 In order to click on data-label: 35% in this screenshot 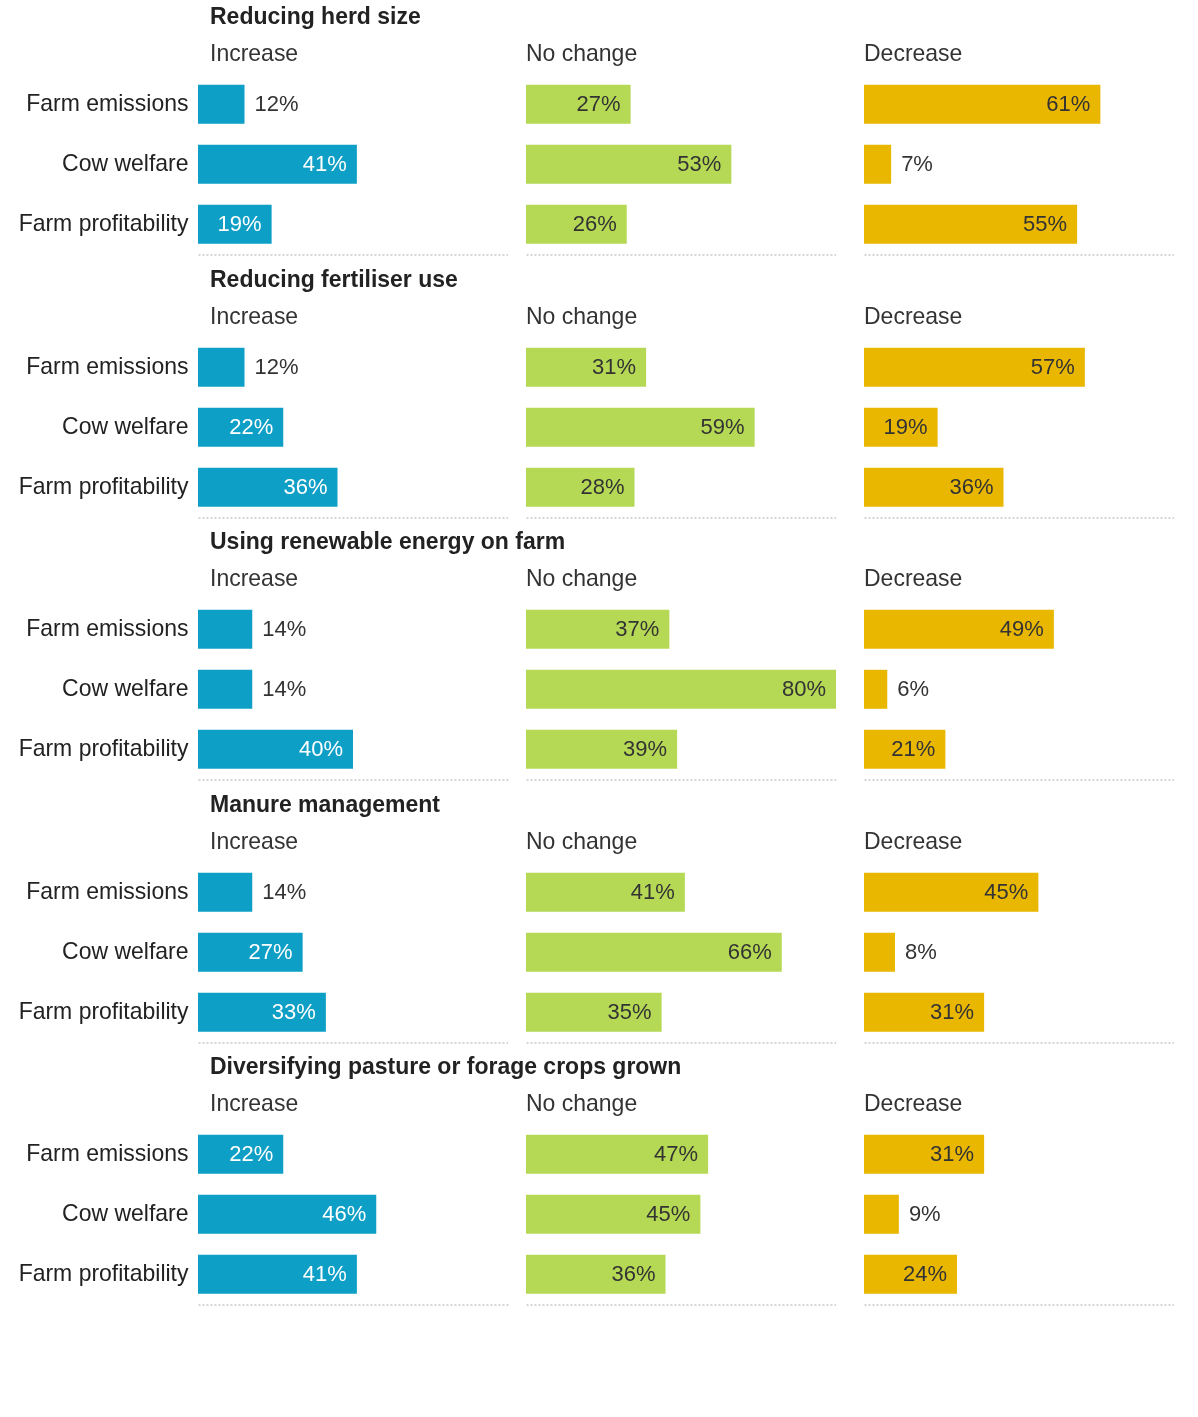, I will do `click(629, 1012)`.